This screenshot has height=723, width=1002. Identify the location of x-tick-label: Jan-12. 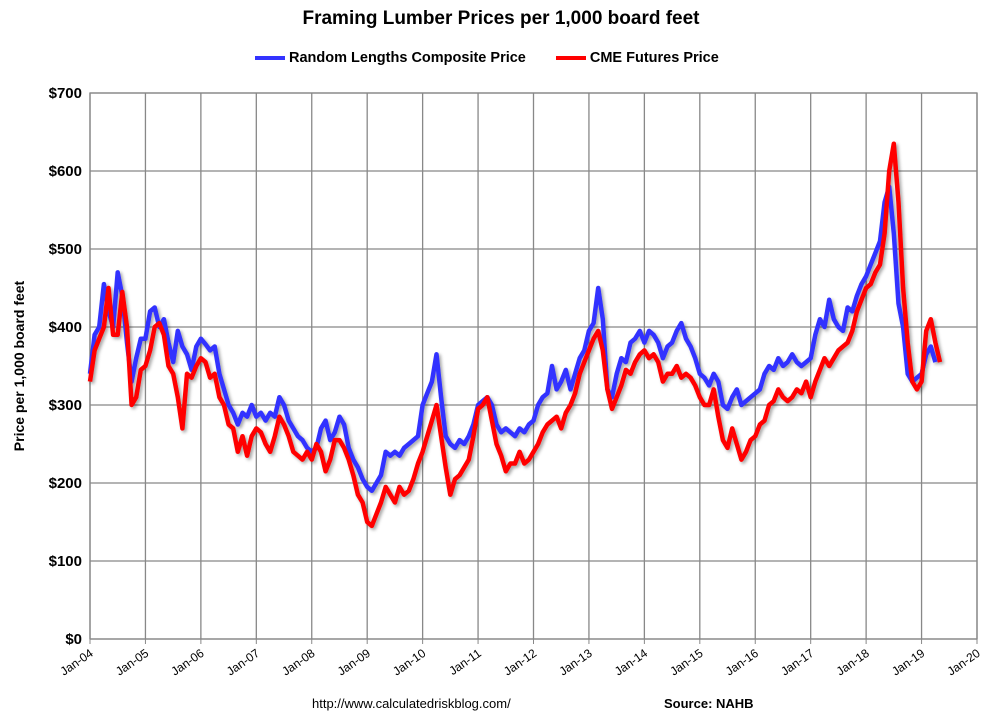
(520, 662).